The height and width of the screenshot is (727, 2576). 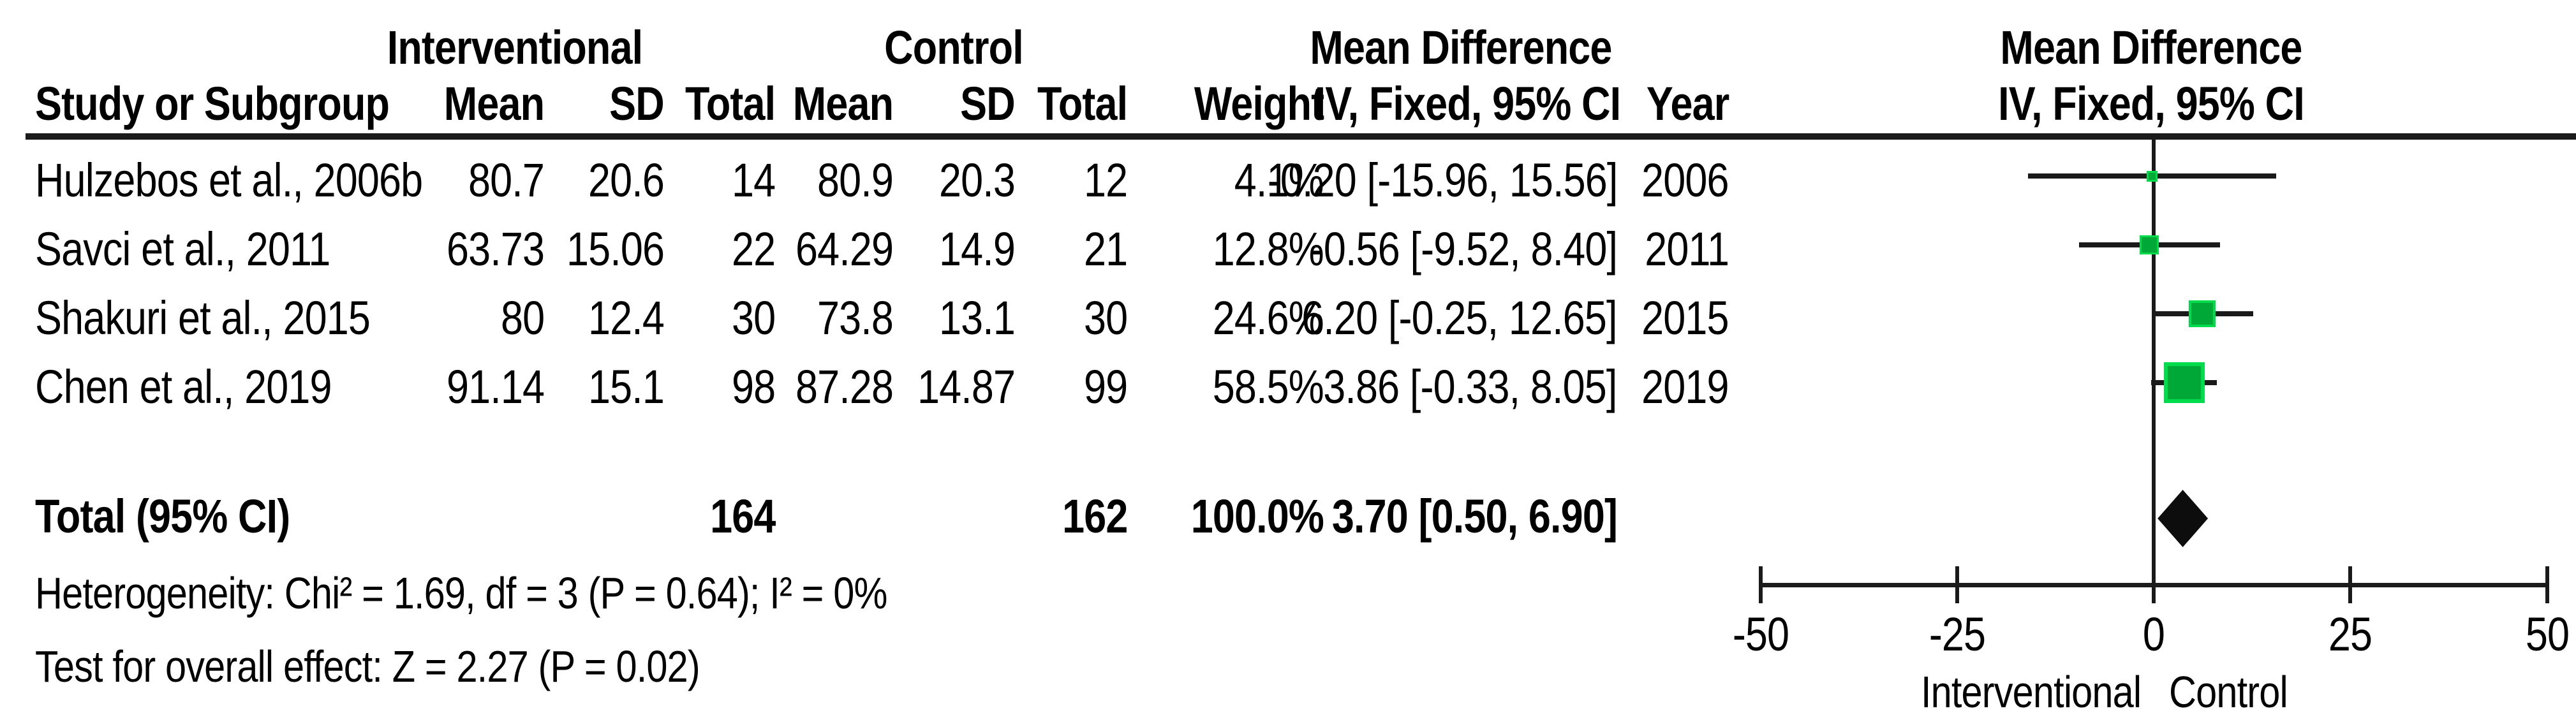 I want to click on study-mean2: 73.8, so click(x=855, y=317).